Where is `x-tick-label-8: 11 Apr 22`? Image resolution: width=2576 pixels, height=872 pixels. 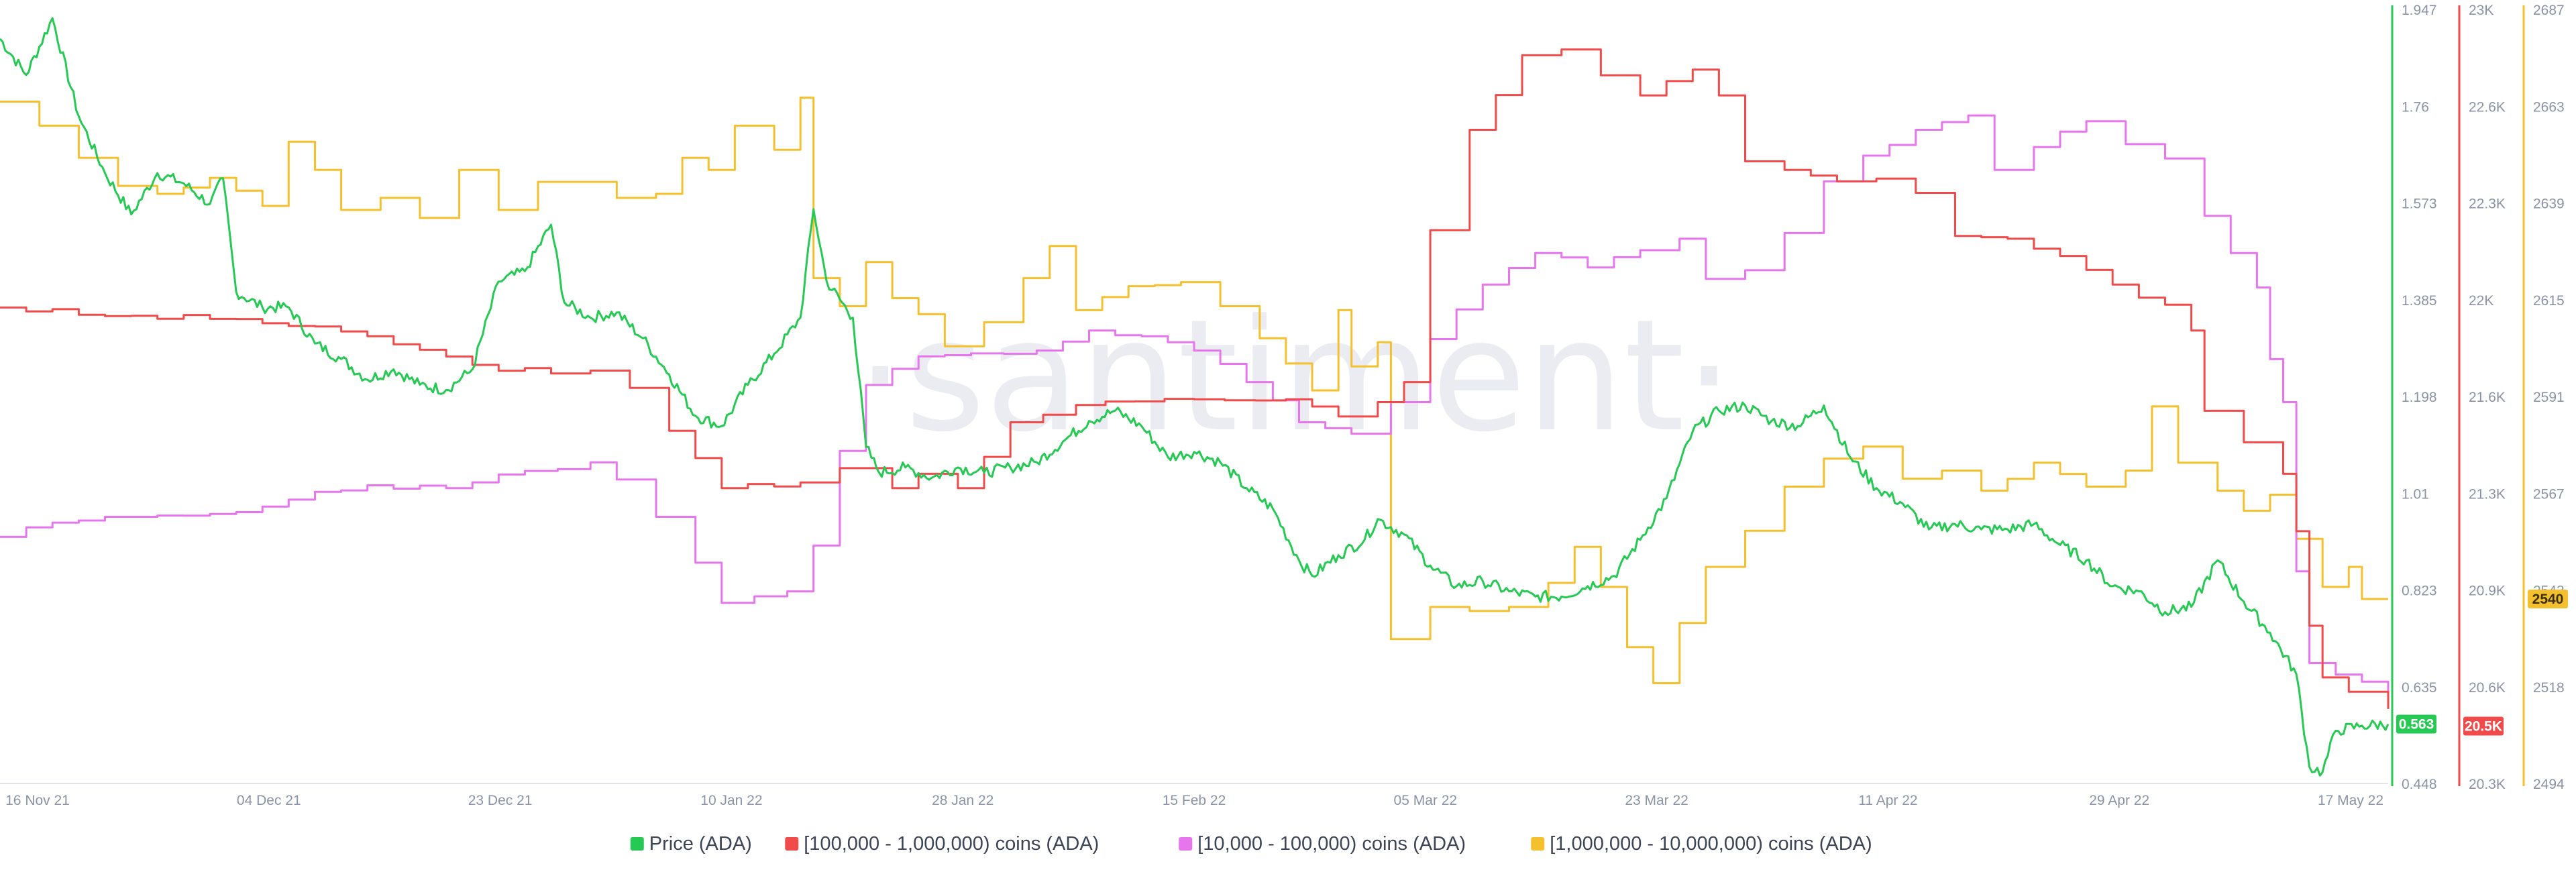 x-tick-label-8: 11 Apr 22 is located at coordinates (1887, 800).